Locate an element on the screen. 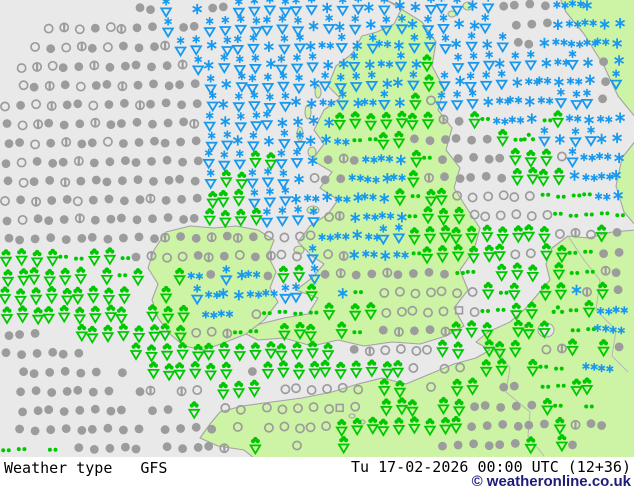 This screenshot has height=490, width=634. valid-time-label: Tu 17-02-2026 00:00 UTC (12+36) is located at coordinates (491, 467).